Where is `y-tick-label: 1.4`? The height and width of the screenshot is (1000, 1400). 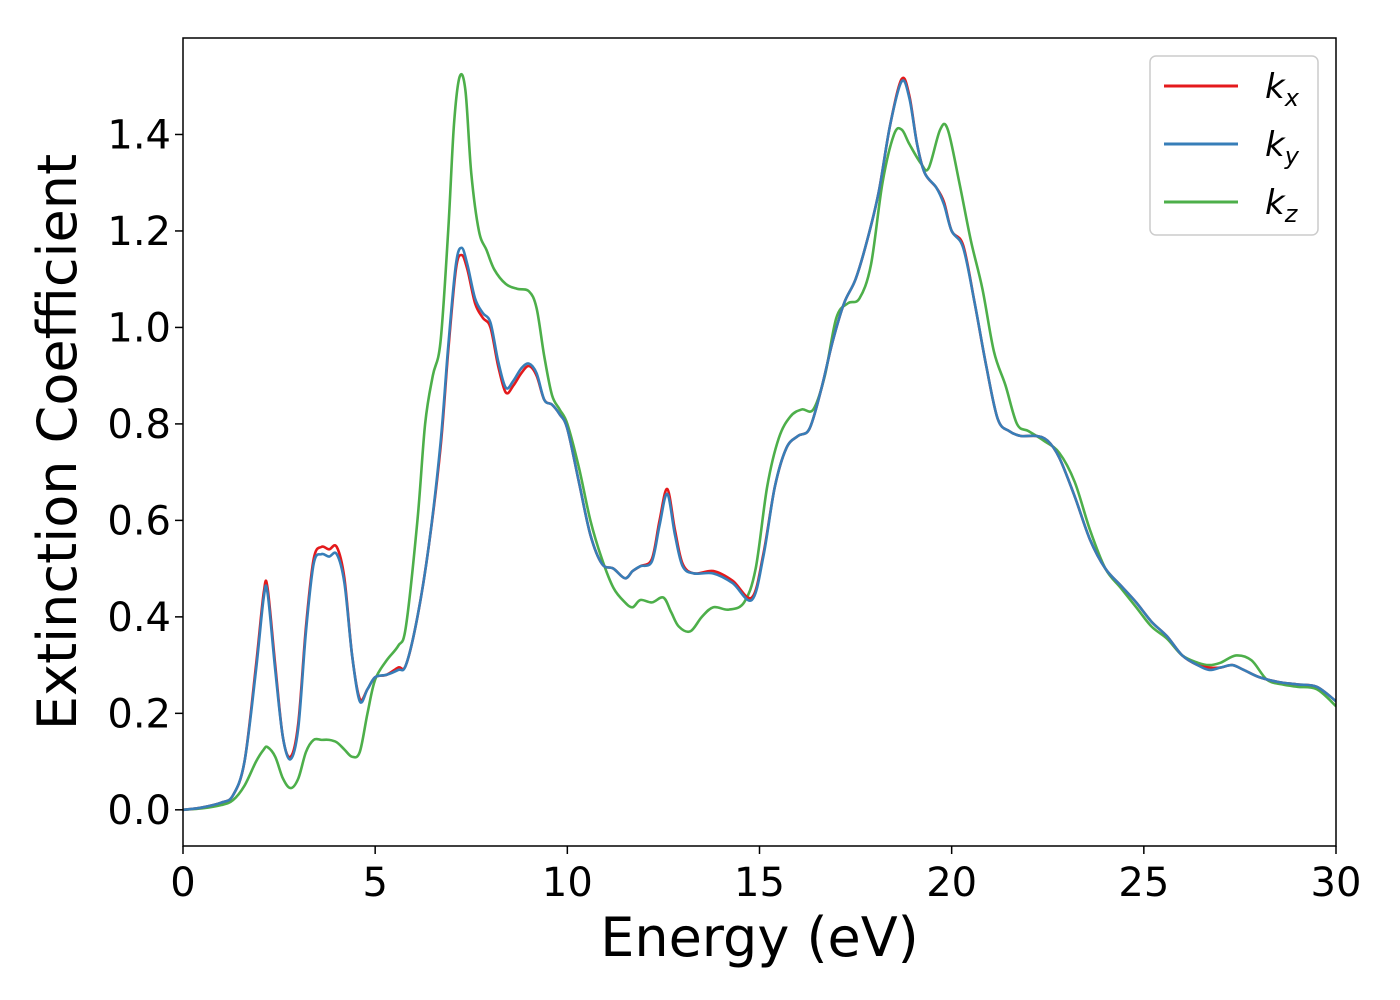 y-tick-label: 1.4 is located at coordinates (139, 135).